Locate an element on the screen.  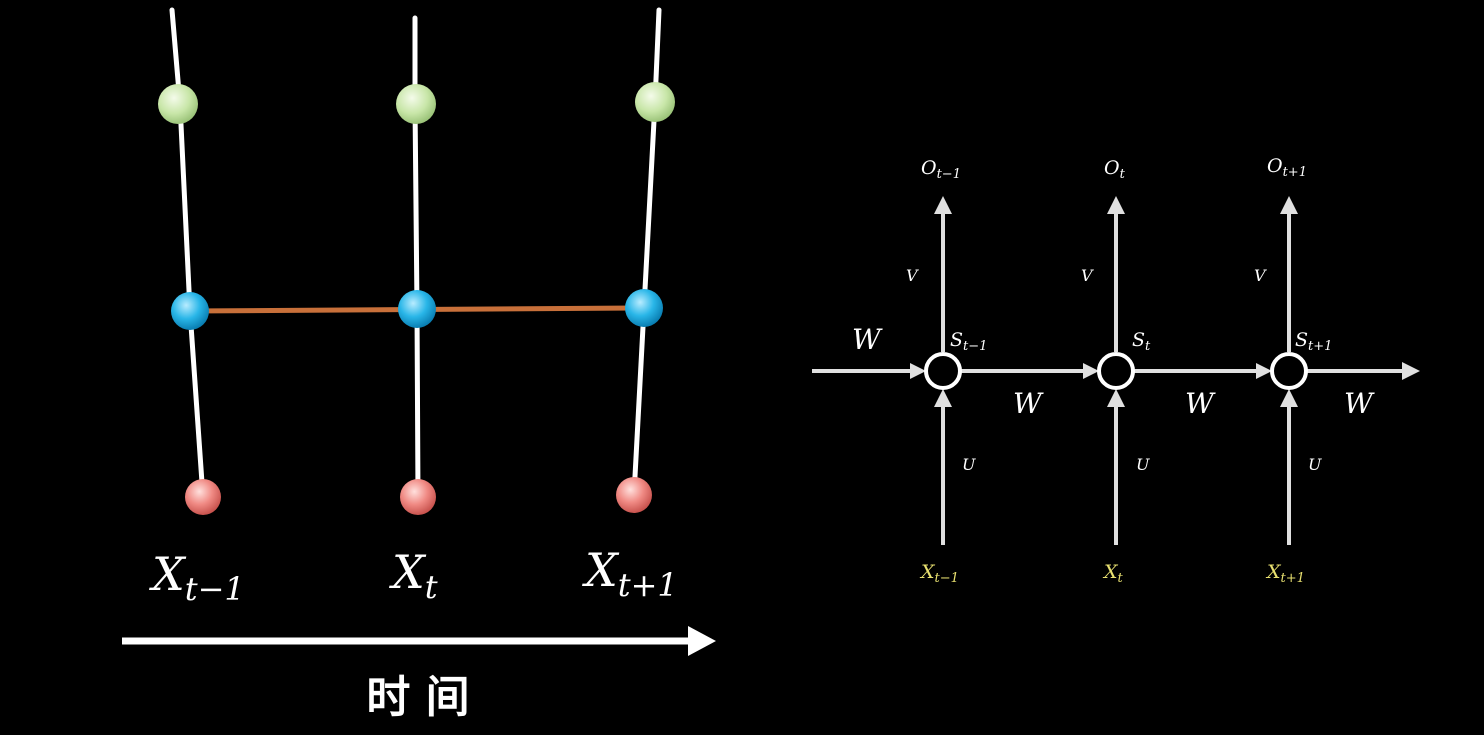
output-arrowheads is located at coordinates (1116, 205).